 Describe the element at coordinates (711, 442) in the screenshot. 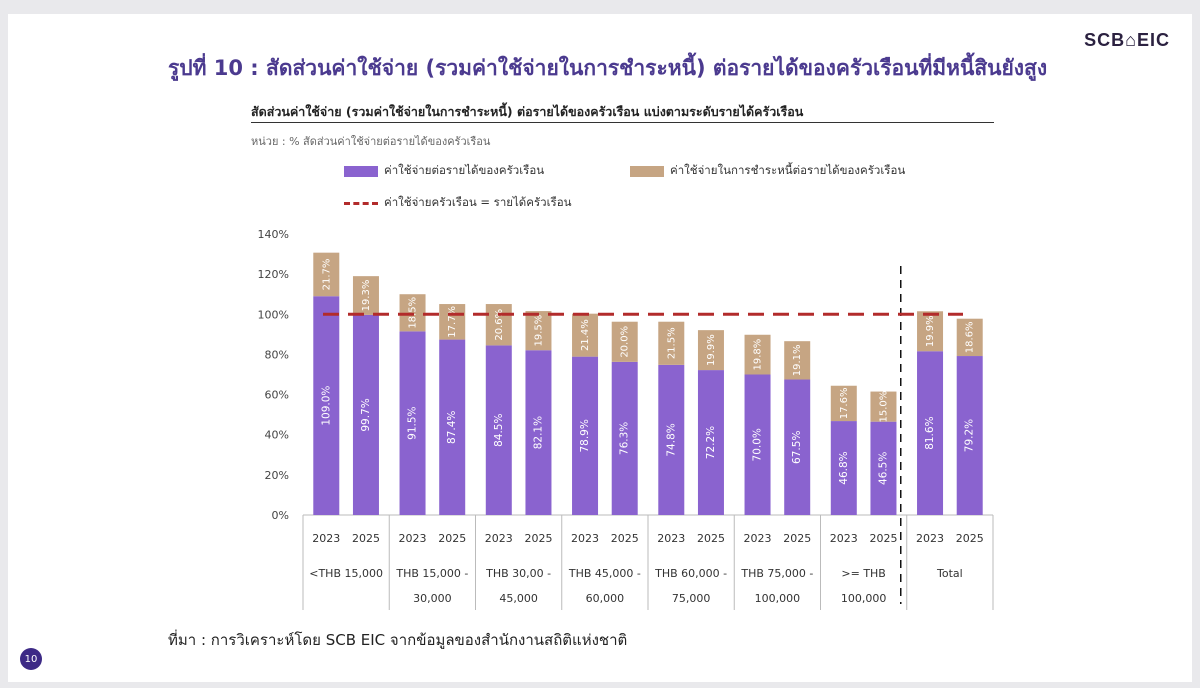

I see `data-label-expense: 72.2%` at that location.